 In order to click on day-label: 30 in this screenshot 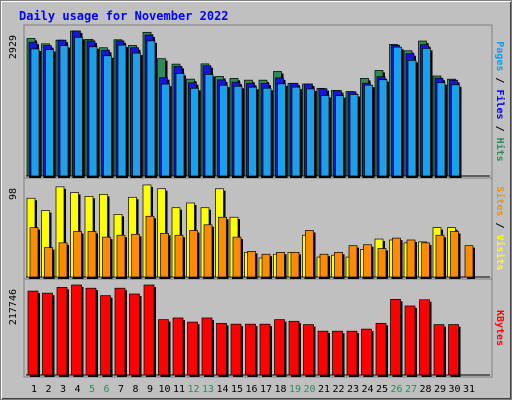, I will do `click(454, 389)`.